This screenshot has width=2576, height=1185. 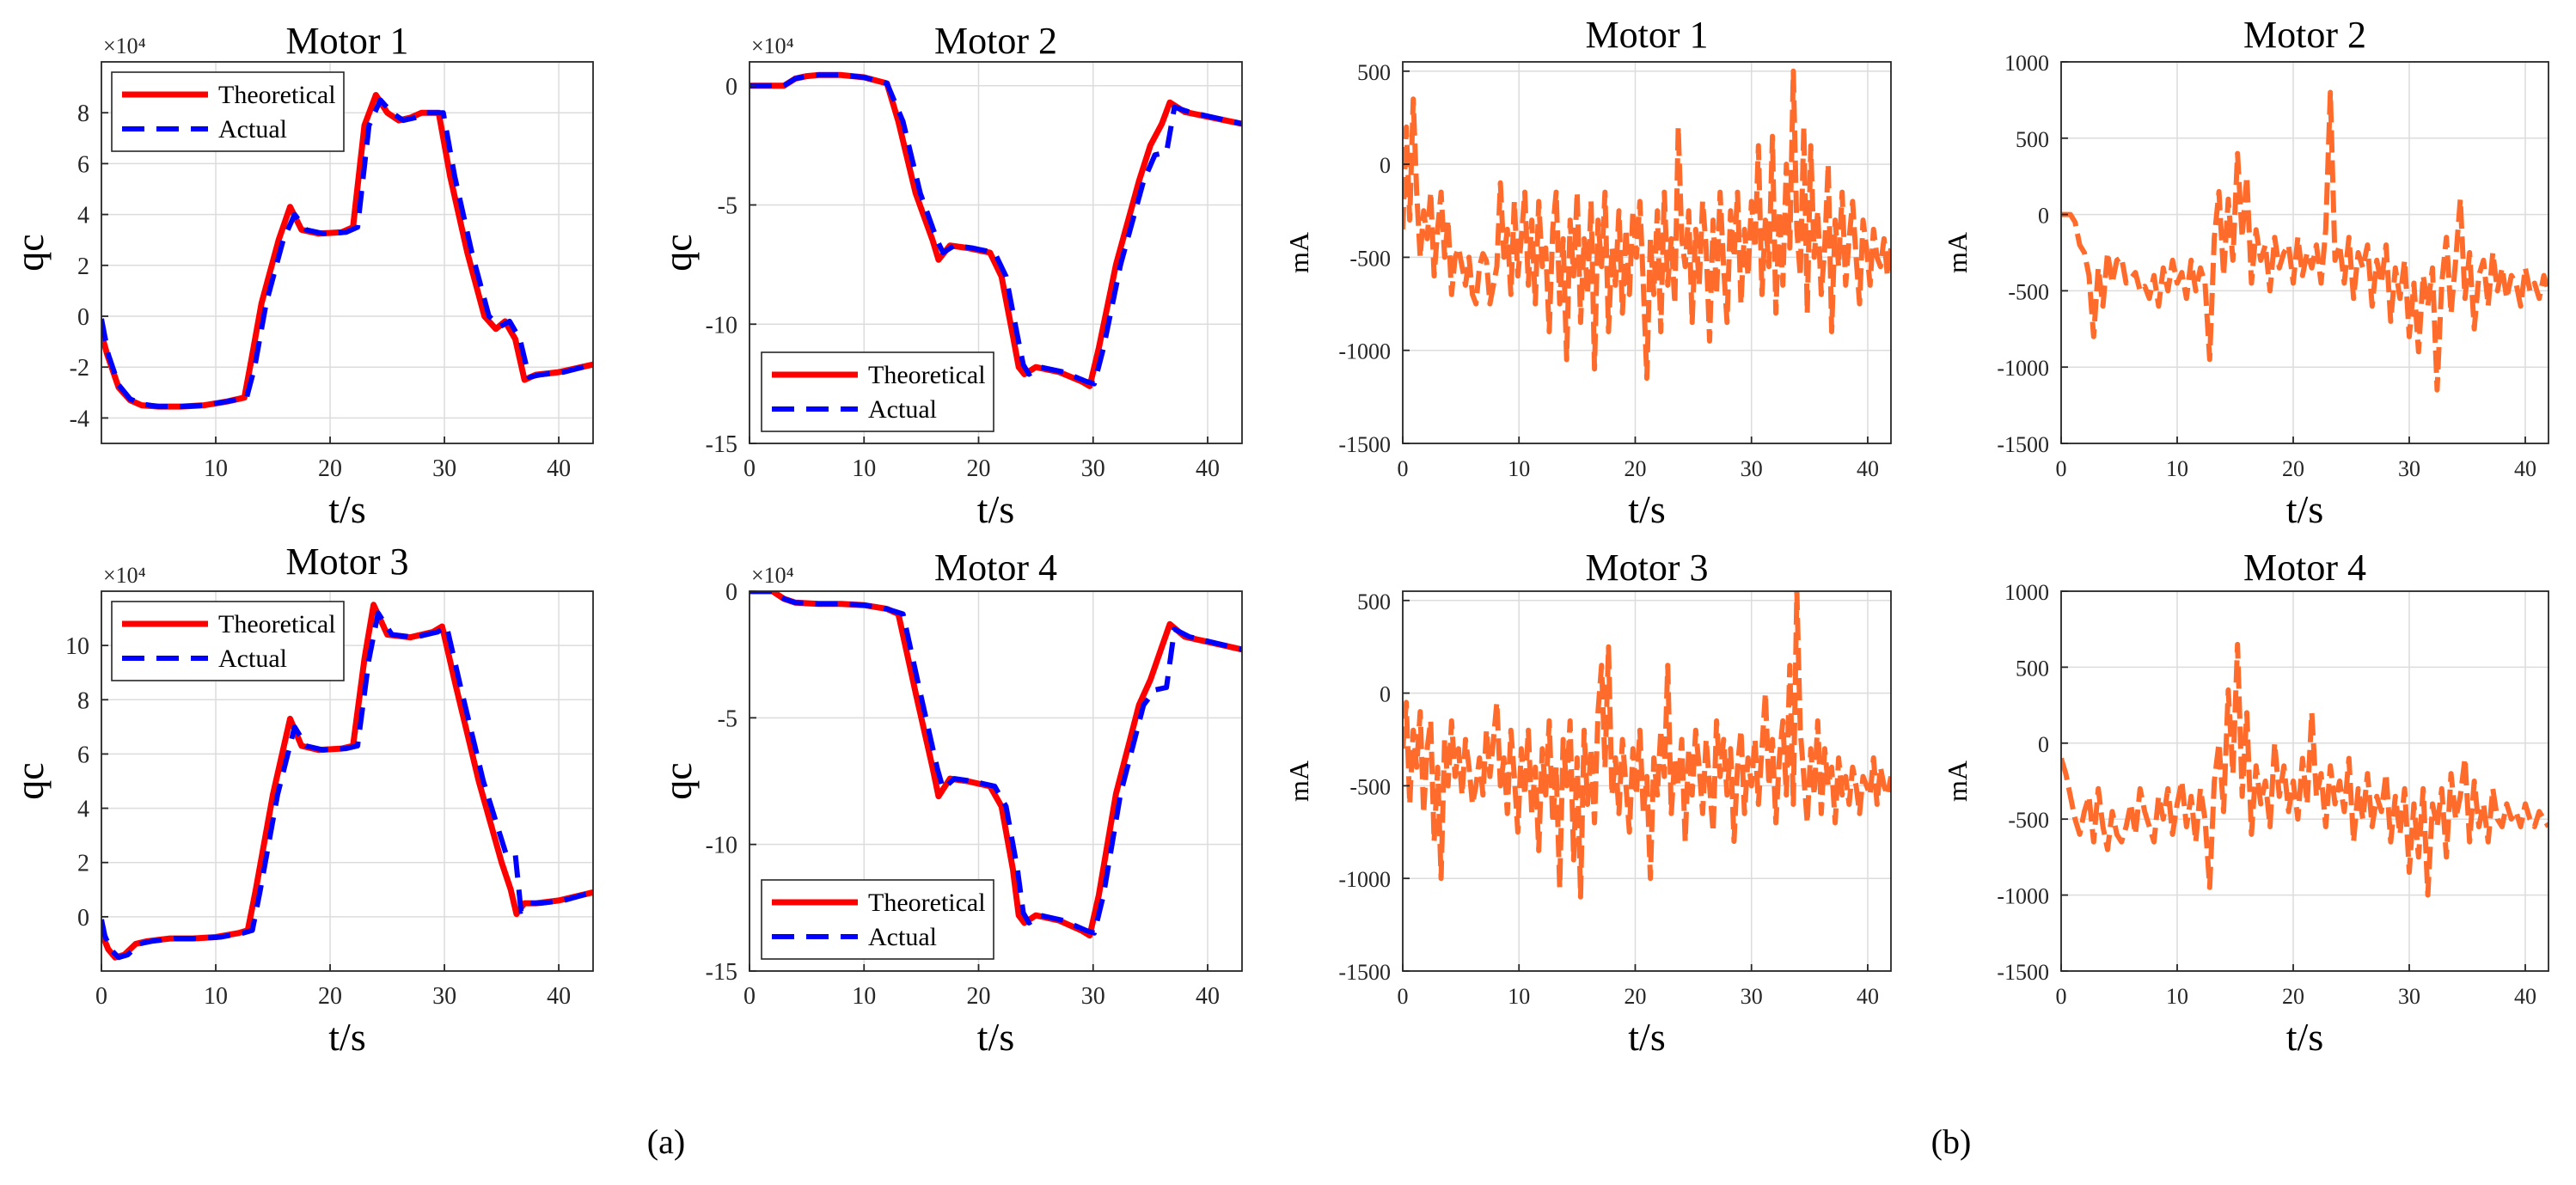 What do you see at coordinates (666, 1141) in the screenshot?
I see `panel-a-caption: (a)` at bounding box center [666, 1141].